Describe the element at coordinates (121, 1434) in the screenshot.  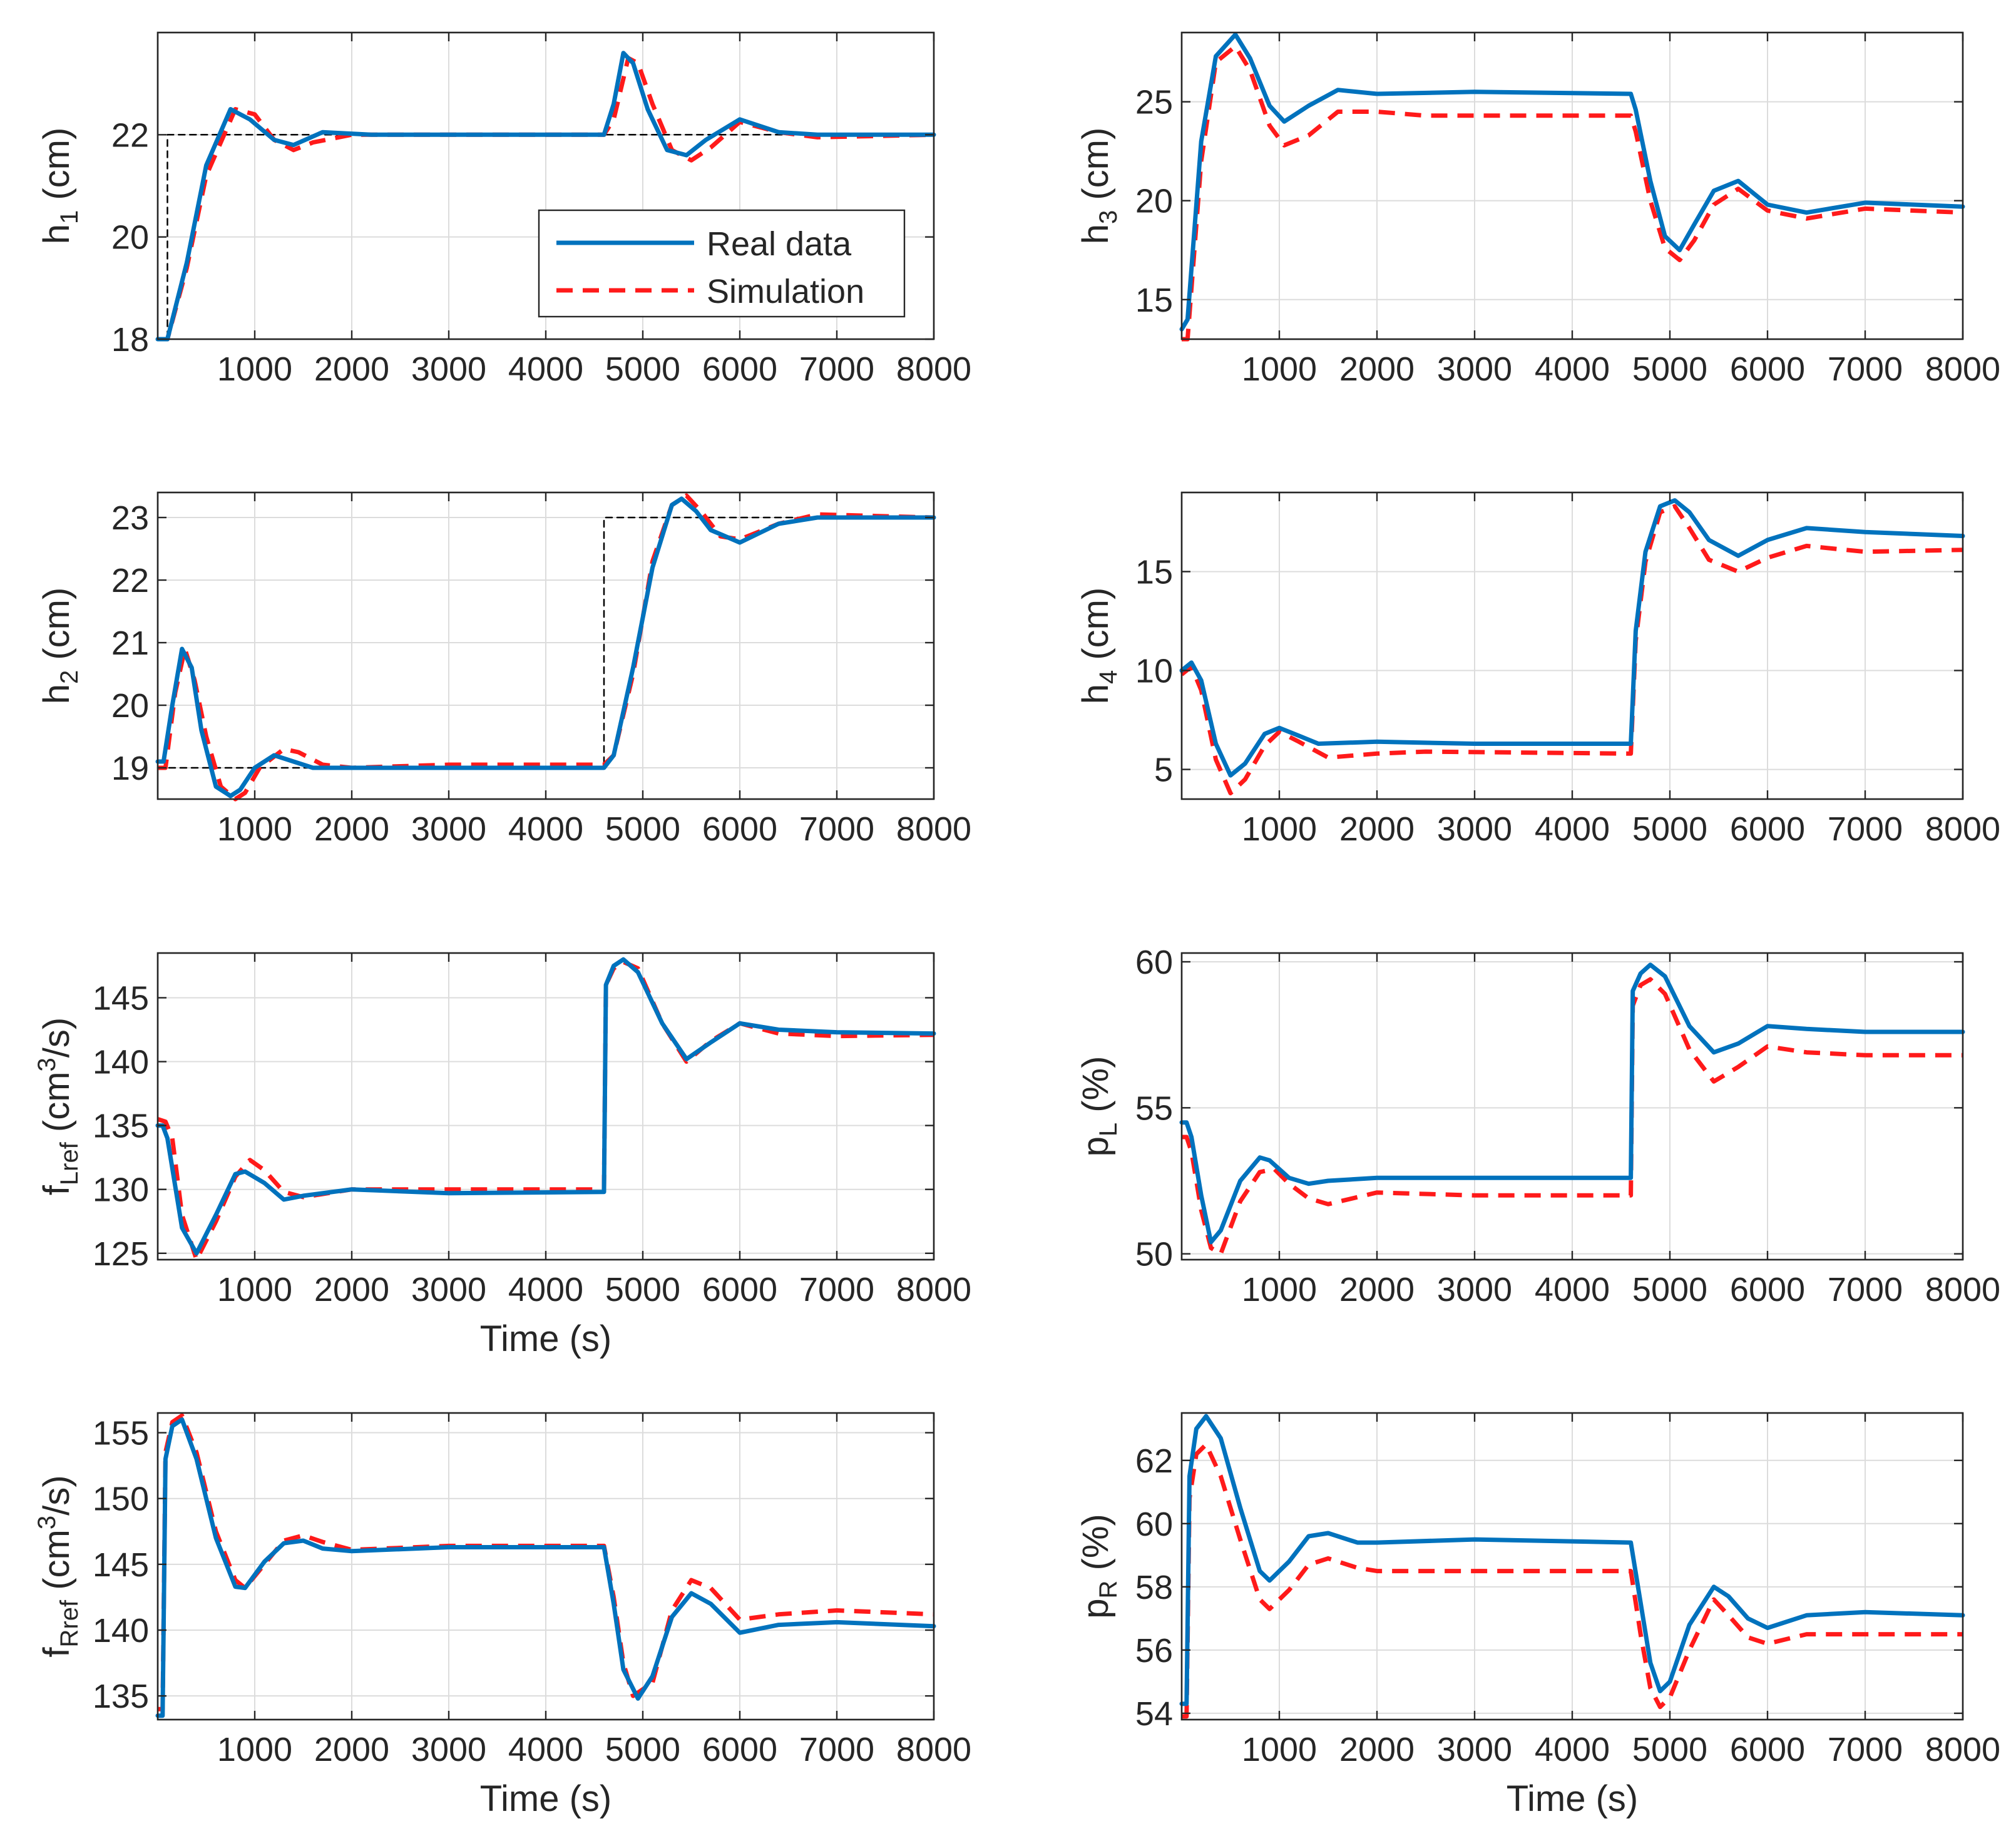
I see `y-tick-label: 155` at that location.